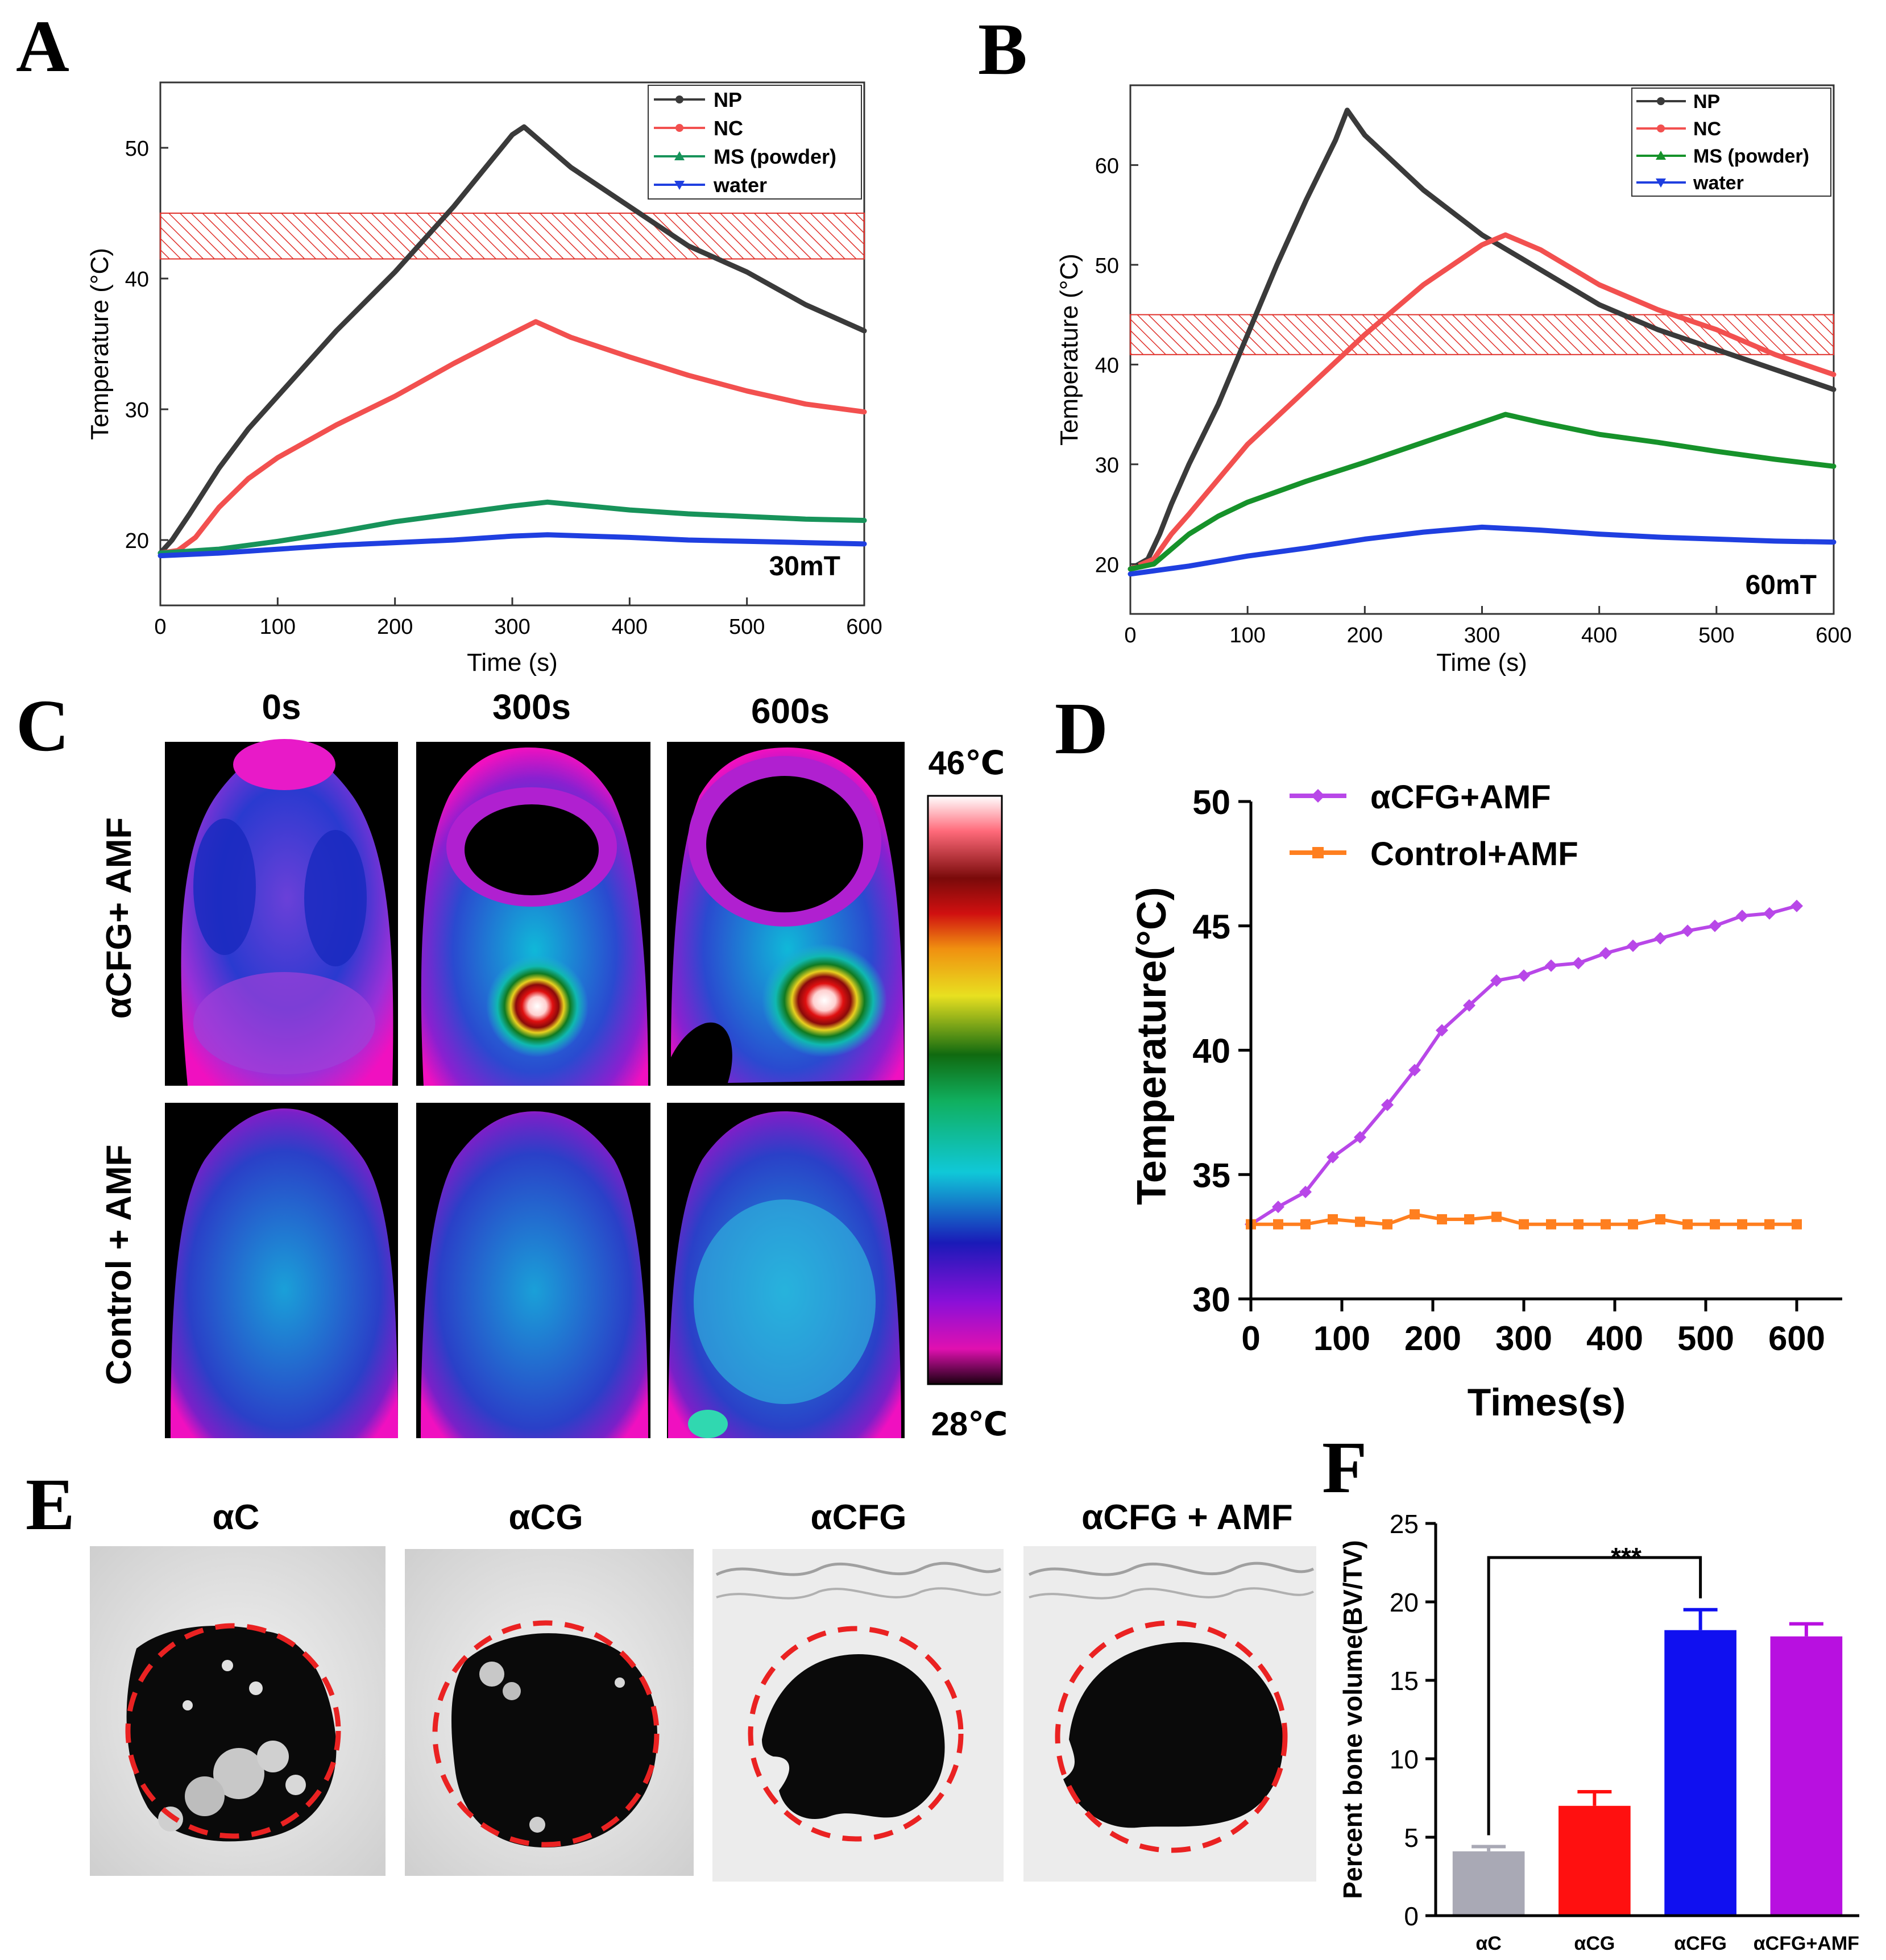 This screenshot has height=1960, width=1886. What do you see at coordinates (728, 99) in the screenshot?
I see `legend-a-np-label: NP` at bounding box center [728, 99].